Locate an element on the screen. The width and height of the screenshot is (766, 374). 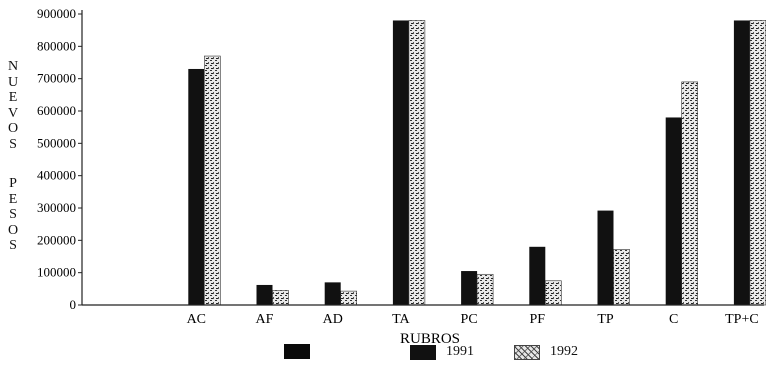
y-axis-label-letter: N is located at coordinates (13, 66).